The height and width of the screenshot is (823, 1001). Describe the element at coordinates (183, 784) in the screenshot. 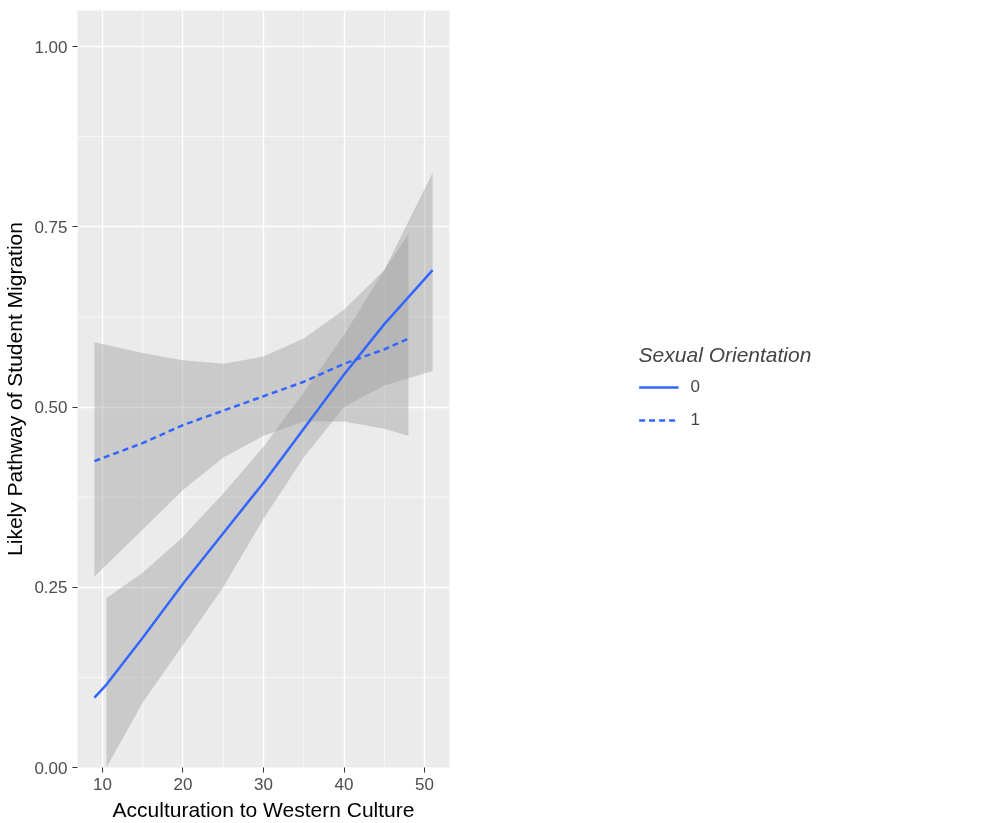

I see `x-tick-label: 20` at that location.